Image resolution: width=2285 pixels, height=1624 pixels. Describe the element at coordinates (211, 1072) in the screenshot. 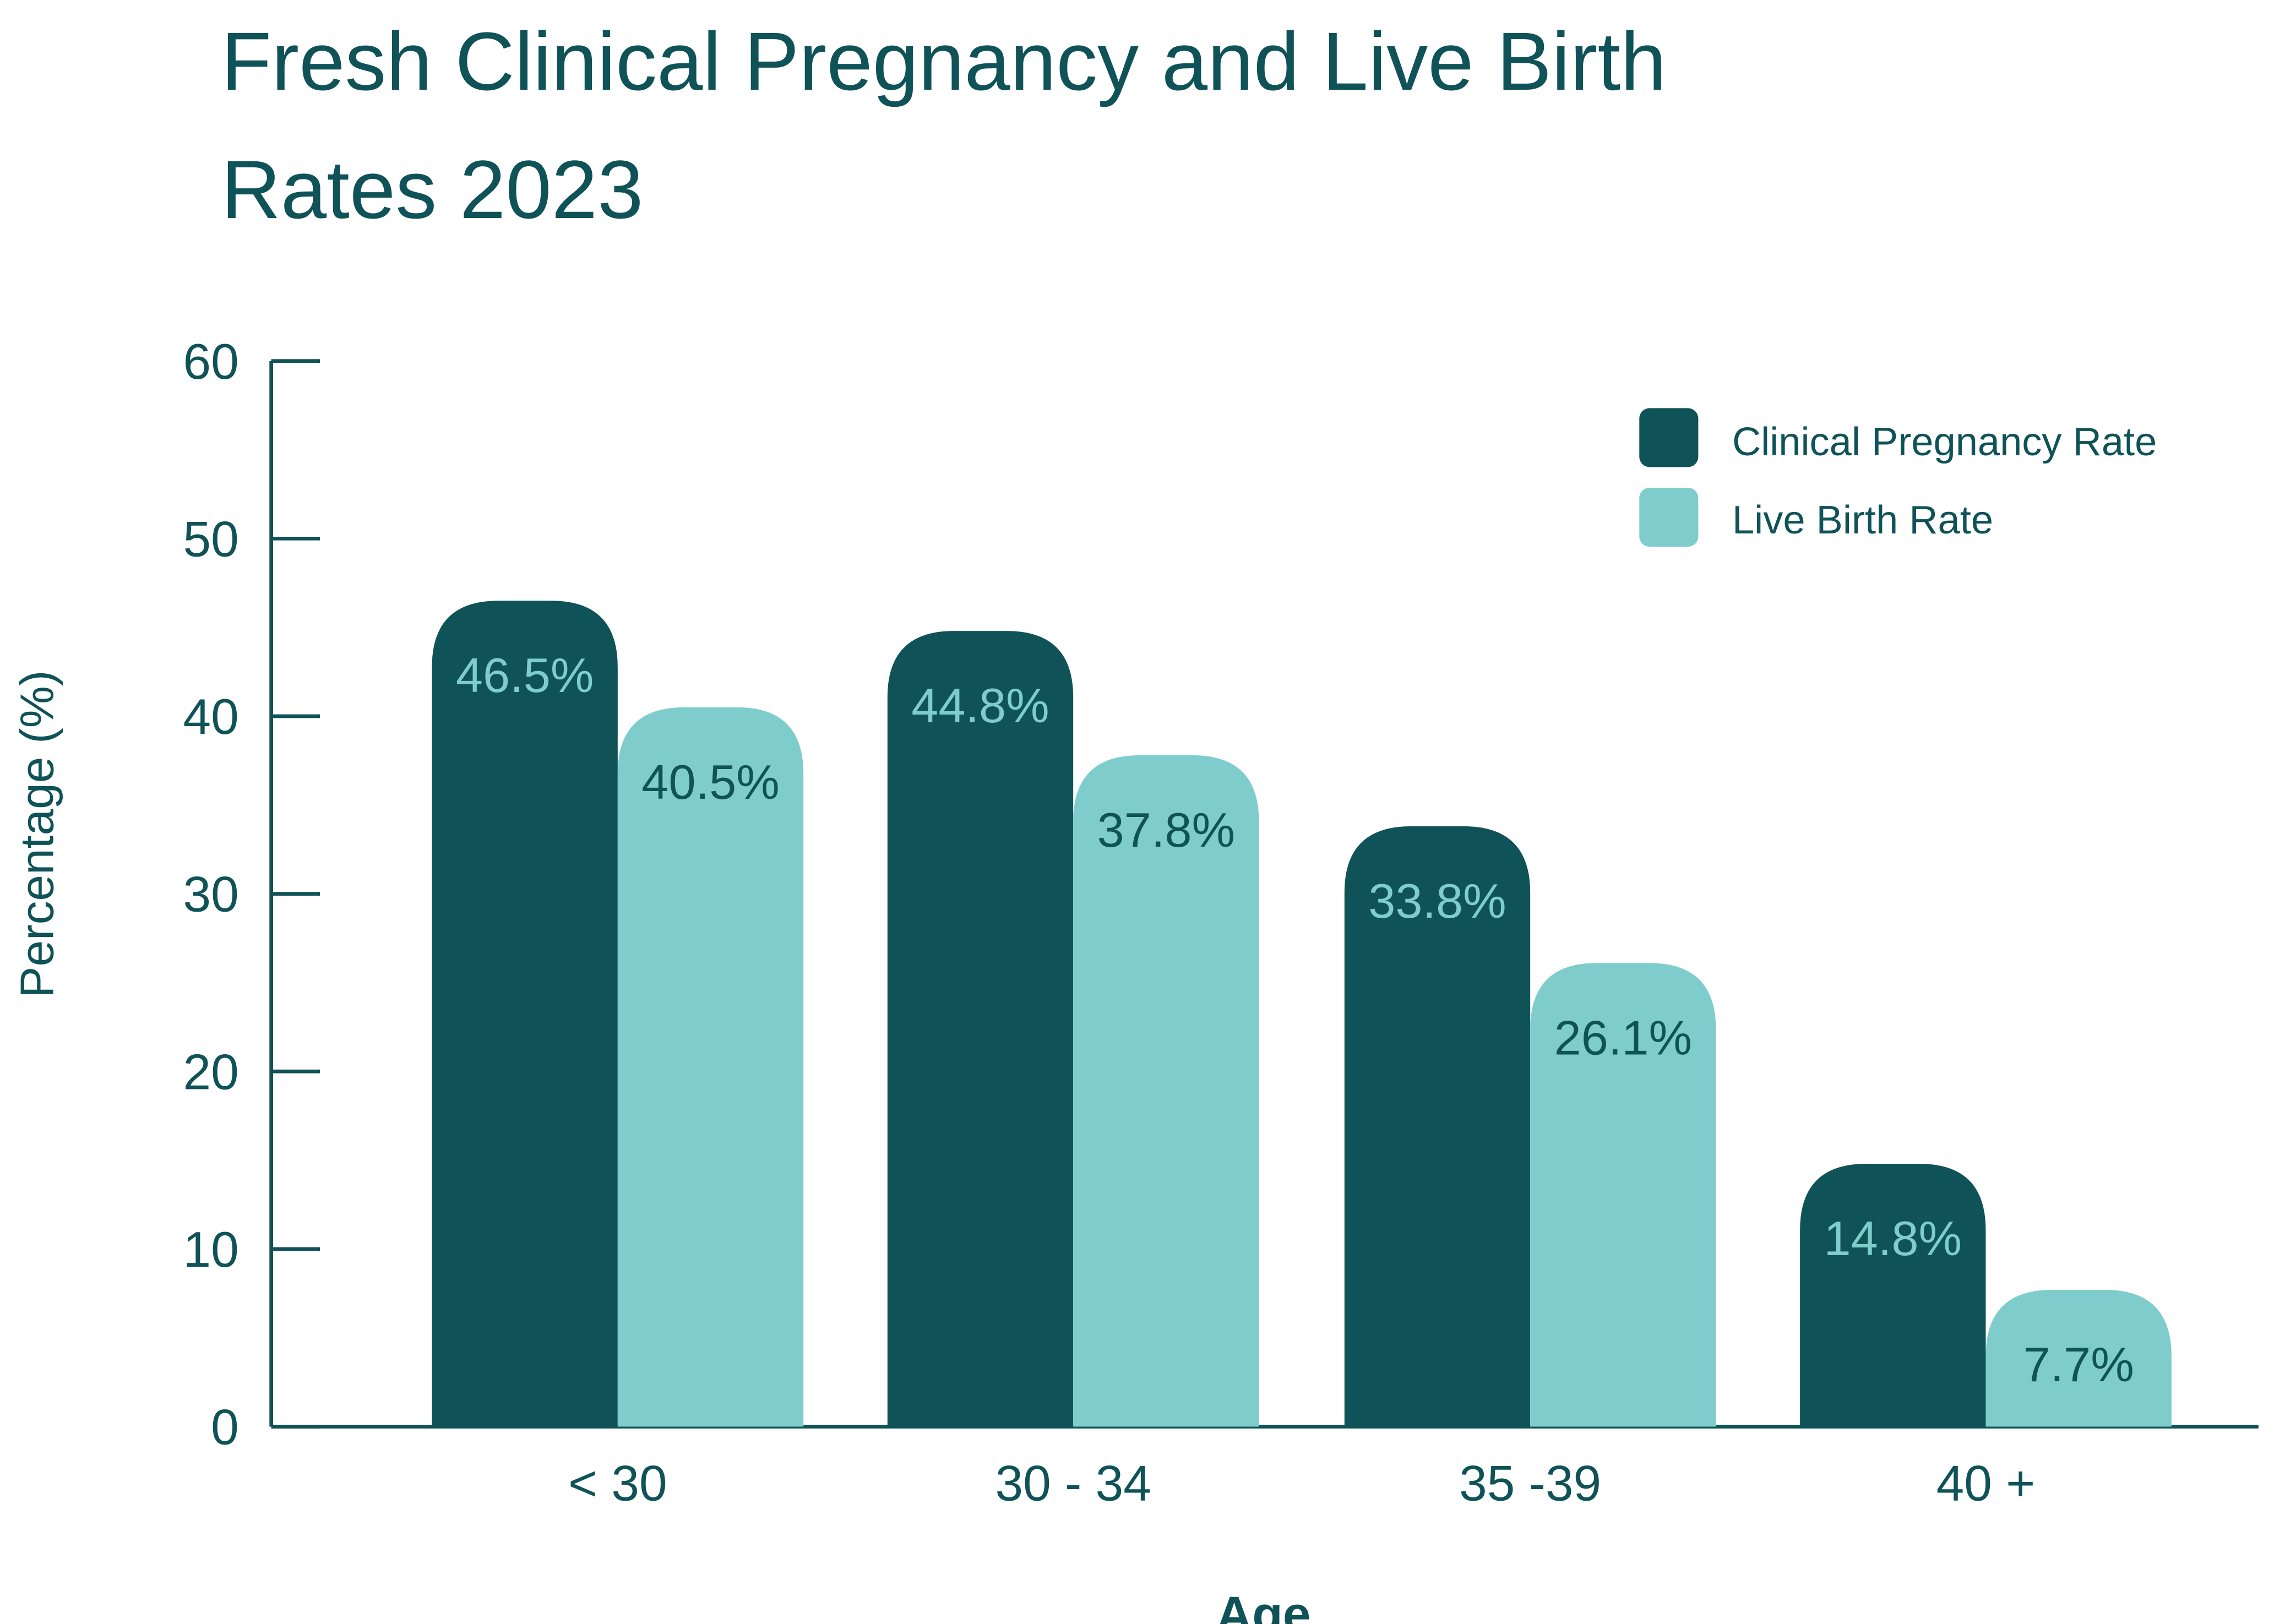

I see `y-tick-label: 20` at that location.